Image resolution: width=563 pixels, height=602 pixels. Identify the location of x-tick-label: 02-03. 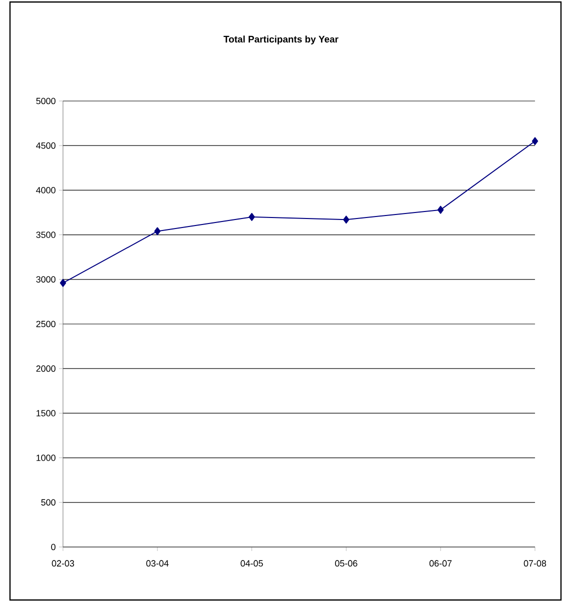
(63, 563).